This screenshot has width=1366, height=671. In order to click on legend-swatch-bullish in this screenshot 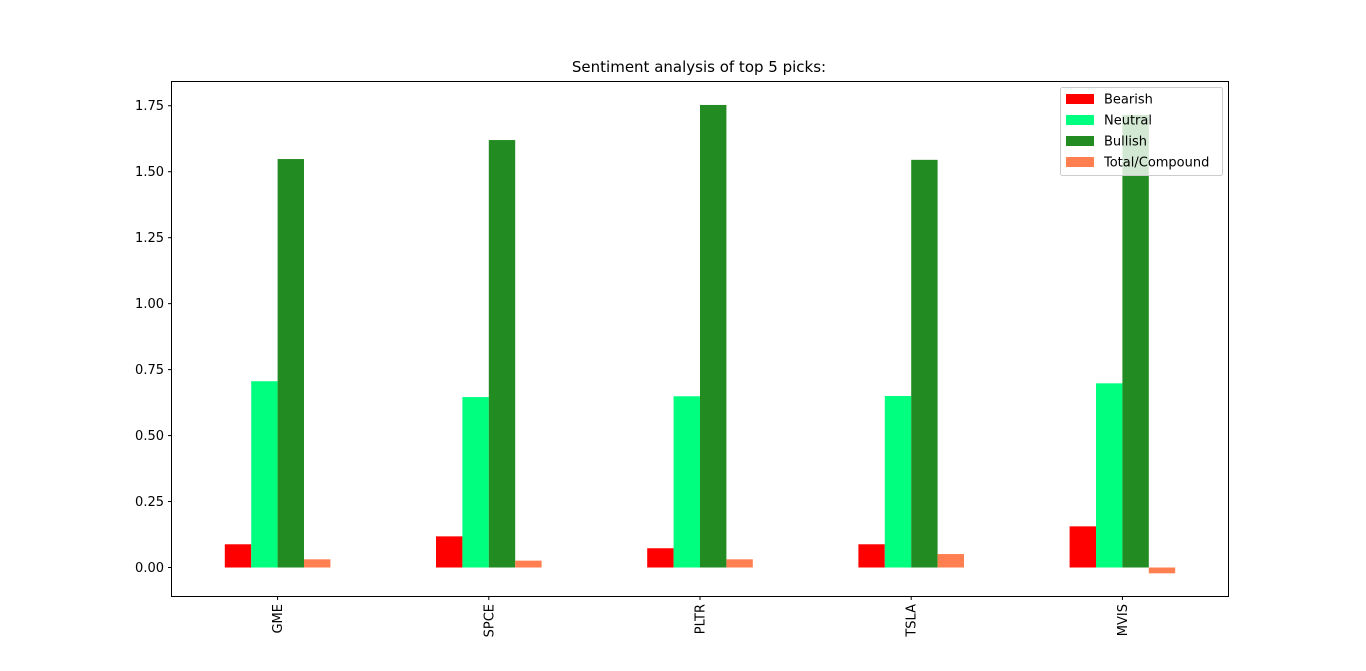, I will do `click(1080, 141)`.